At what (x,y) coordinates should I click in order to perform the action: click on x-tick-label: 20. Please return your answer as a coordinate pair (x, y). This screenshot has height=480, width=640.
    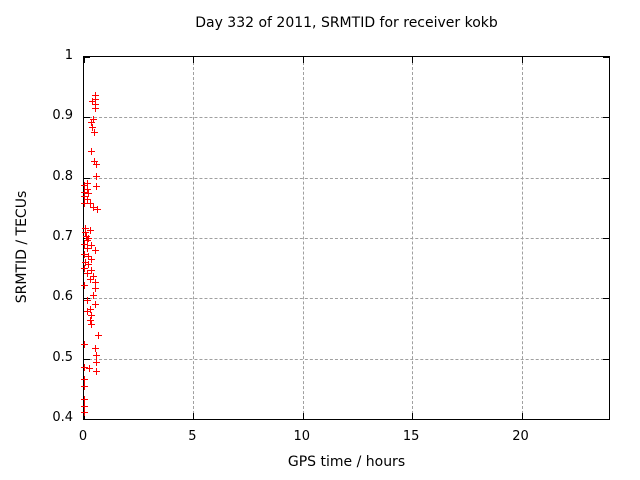
    Looking at the image, I should click on (520, 436).